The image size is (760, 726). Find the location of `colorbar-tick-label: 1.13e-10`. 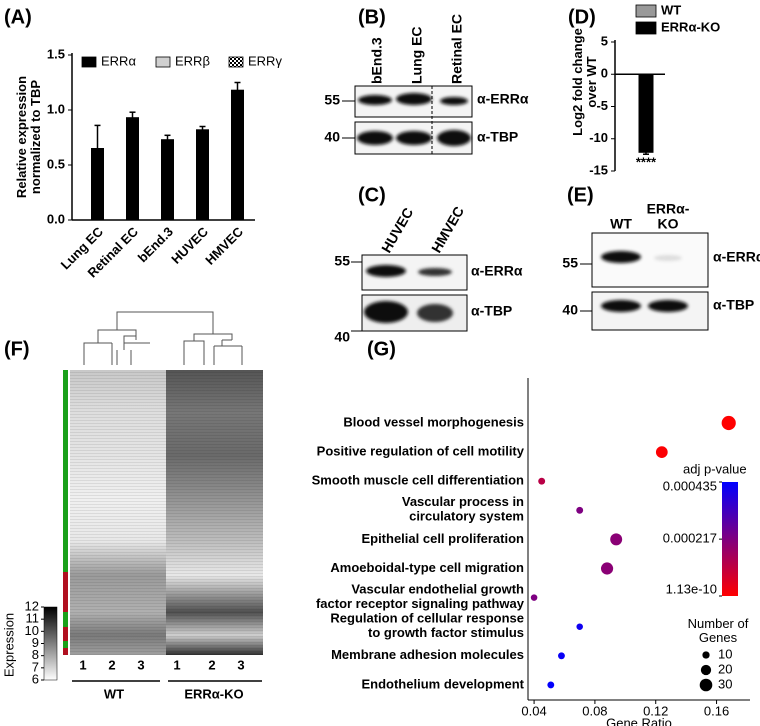

colorbar-tick-label: 1.13e-10 is located at coordinates (691, 588).